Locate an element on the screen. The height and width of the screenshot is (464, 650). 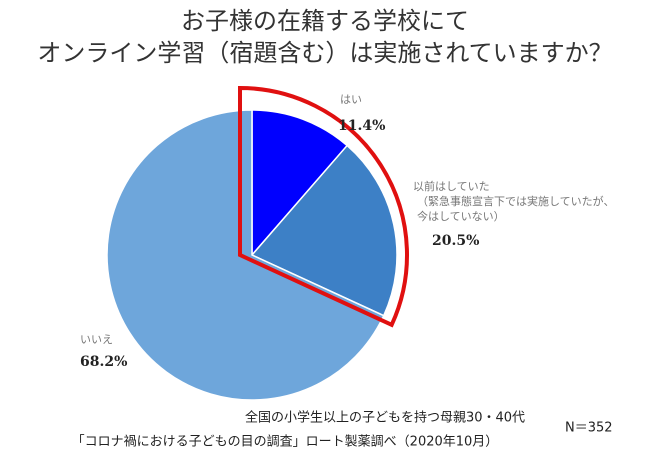
highlight-outline is located at coordinates (323, 206).